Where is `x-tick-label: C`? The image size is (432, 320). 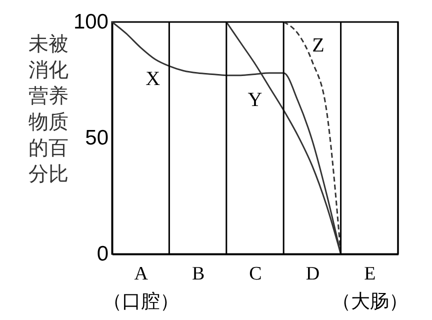
x-tick-label: C is located at coordinates (255, 274).